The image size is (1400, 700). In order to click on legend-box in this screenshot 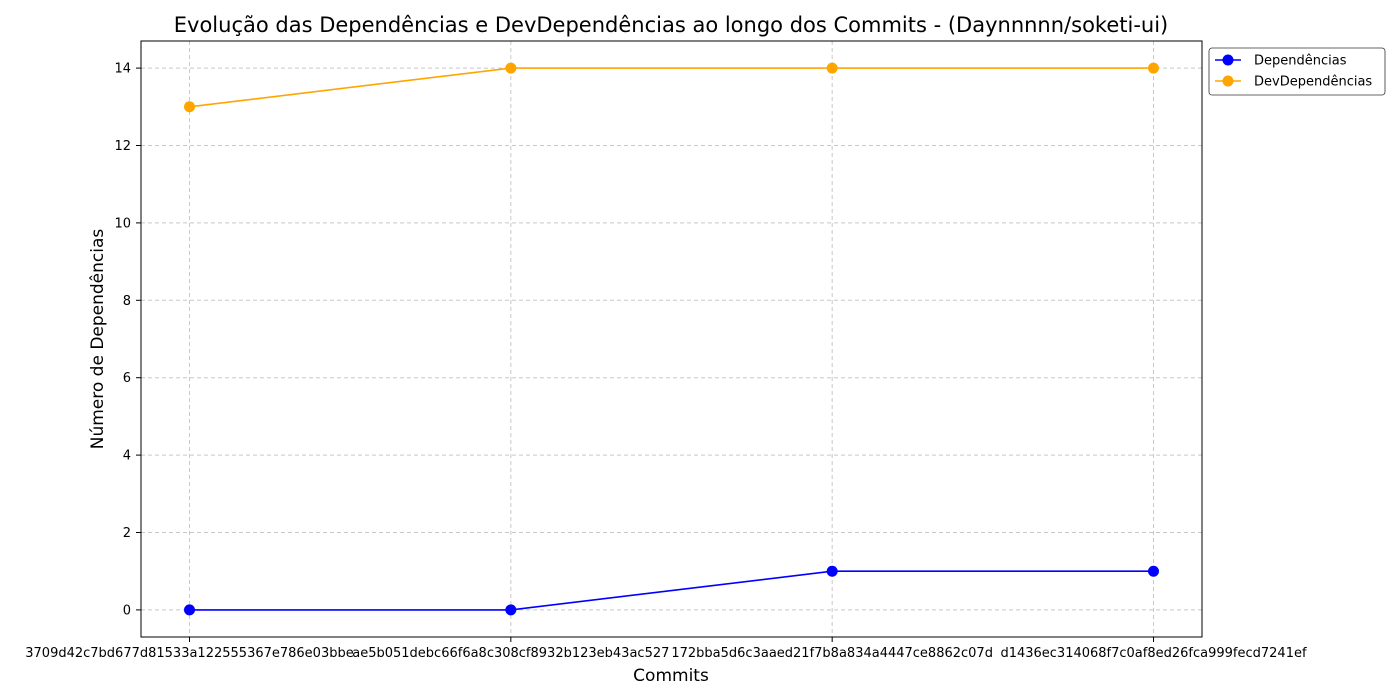, I will do `click(1297, 71)`.